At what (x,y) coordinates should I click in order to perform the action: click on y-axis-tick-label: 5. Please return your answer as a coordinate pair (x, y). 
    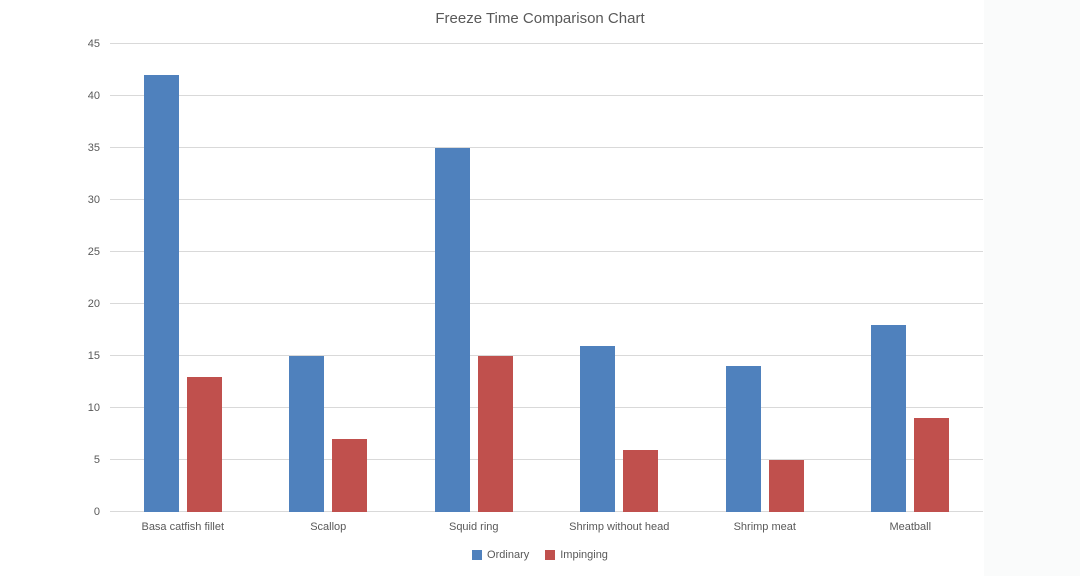
    Looking at the image, I should click on (96, 460).